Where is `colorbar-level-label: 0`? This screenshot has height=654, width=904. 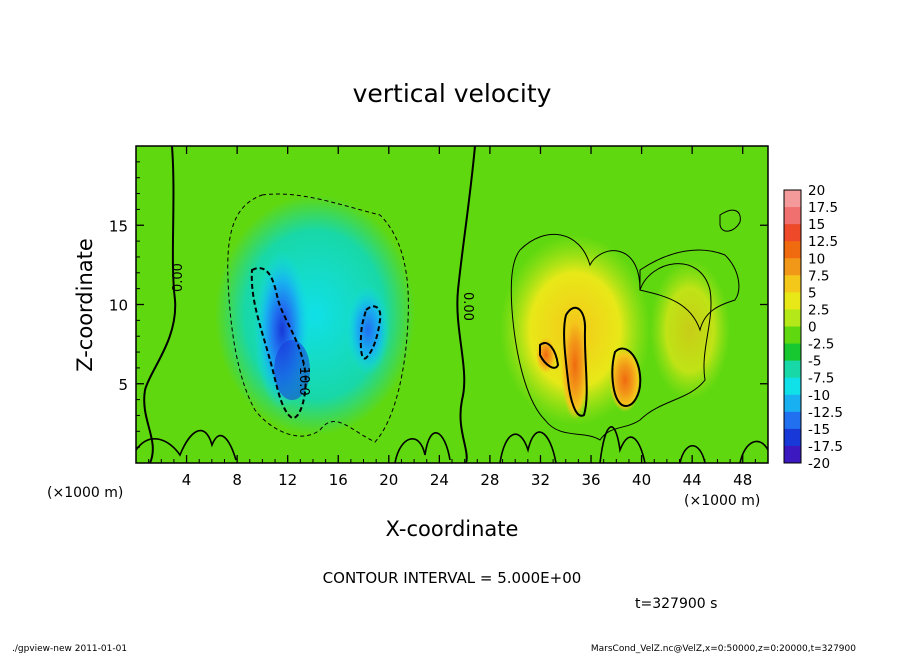
colorbar-level-label: 0 is located at coordinates (812, 328).